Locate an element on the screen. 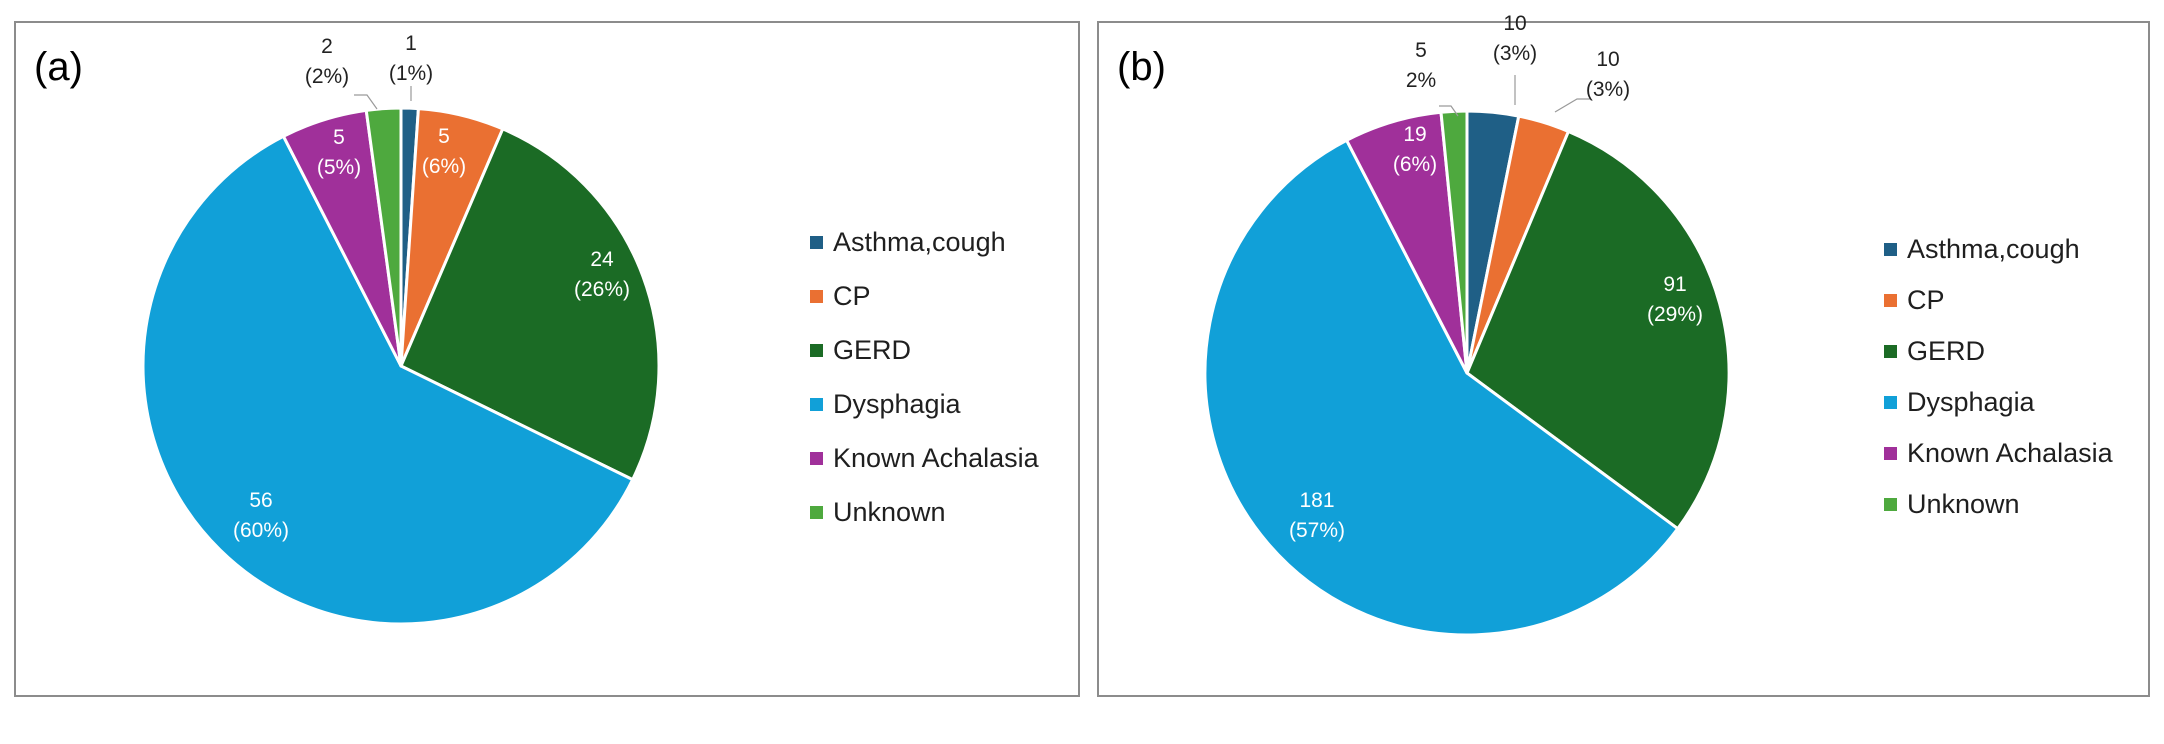 Image resolution: width=2164 pixels, height=744 pixels. data-label-percent: (60%) is located at coordinates (261, 530).